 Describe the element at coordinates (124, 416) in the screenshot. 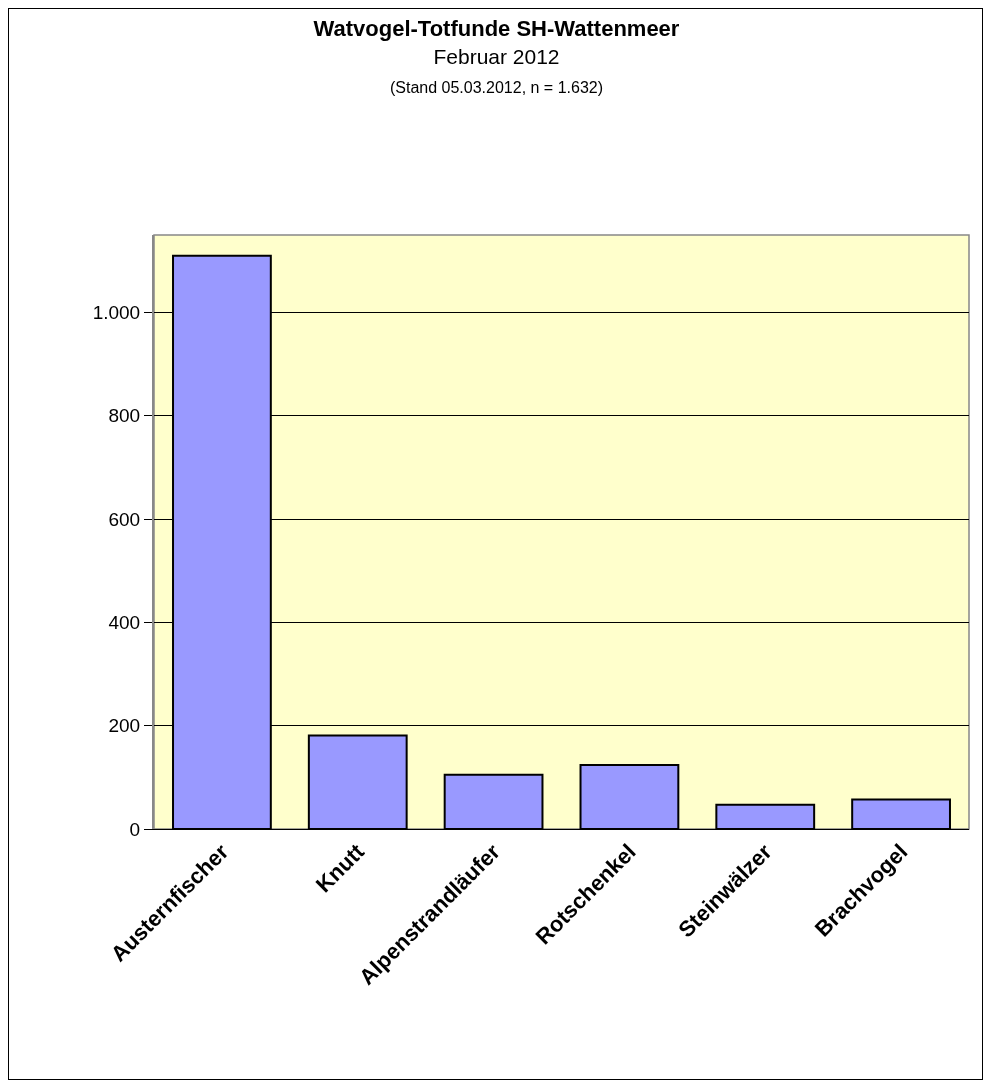

I see `y-tick-label: 800` at that location.